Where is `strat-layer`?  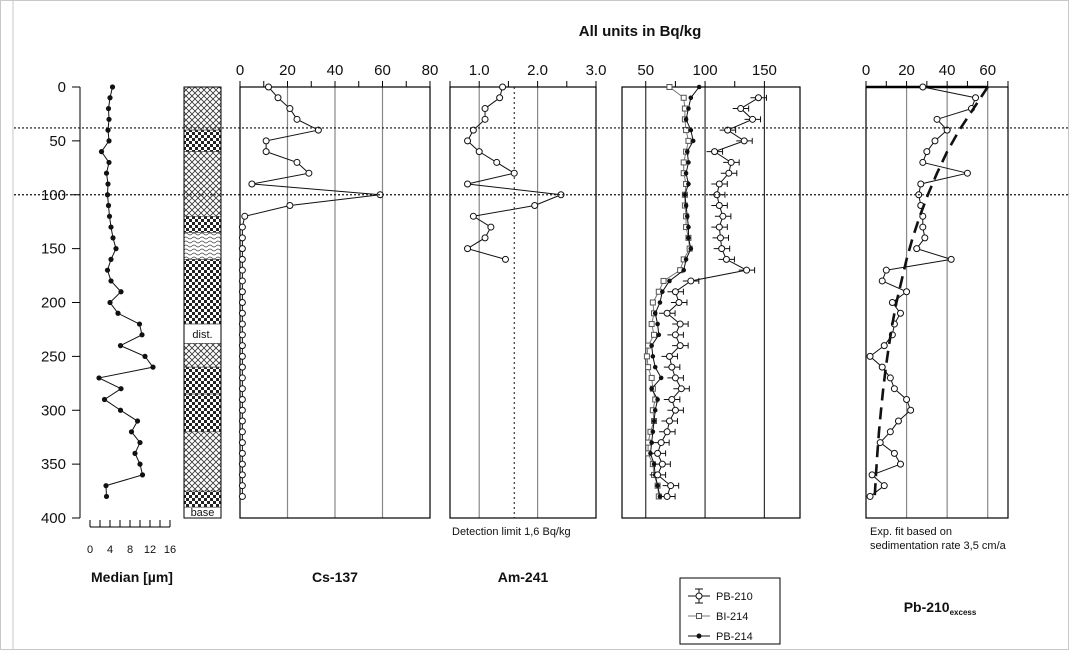 strat-layer is located at coordinates (202, 292).